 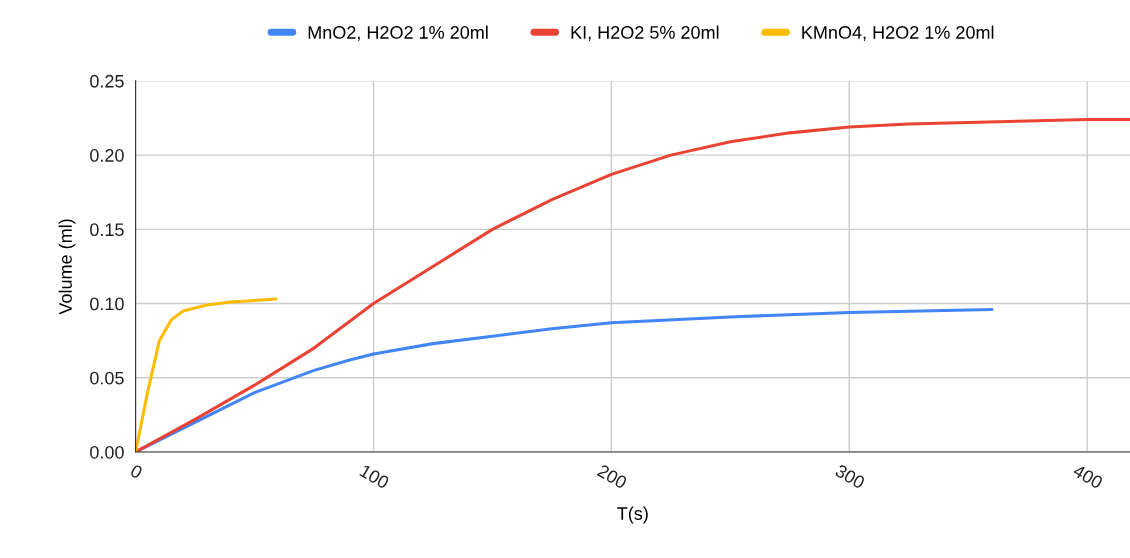 What do you see at coordinates (107, 155) in the screenshot?
I see `y-tick-label: 0.20` at bounding box center [107, 155].